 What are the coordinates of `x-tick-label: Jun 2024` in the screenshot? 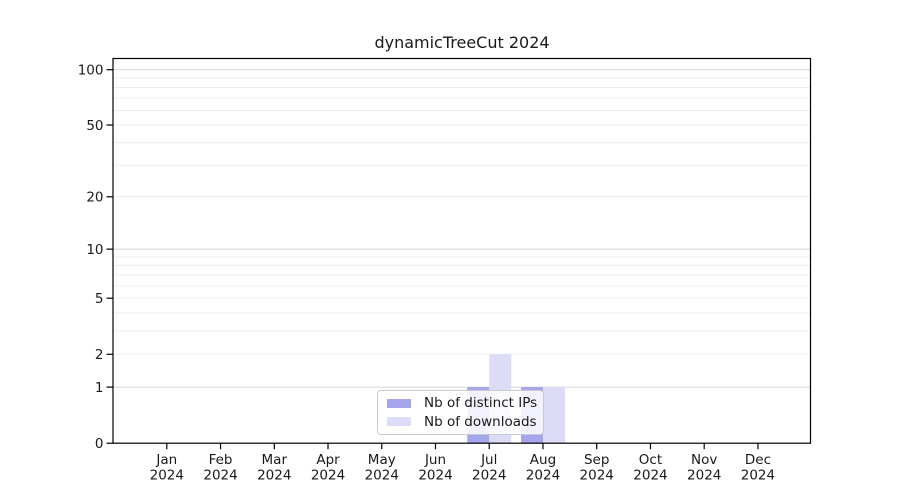 It's located at (435, 468).